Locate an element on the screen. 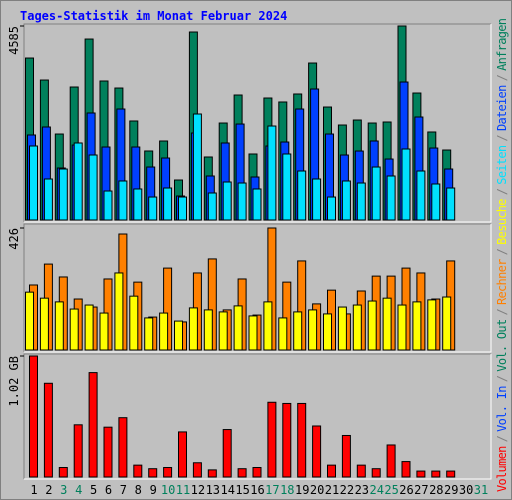  x-tick-label: 31 is located at coordinates (481, 490).